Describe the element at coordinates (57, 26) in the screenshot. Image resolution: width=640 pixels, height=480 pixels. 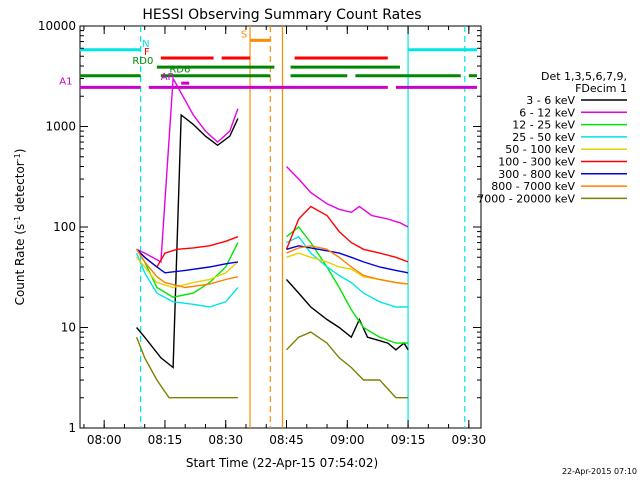
I see `y-tick-label: 10000` at that location.